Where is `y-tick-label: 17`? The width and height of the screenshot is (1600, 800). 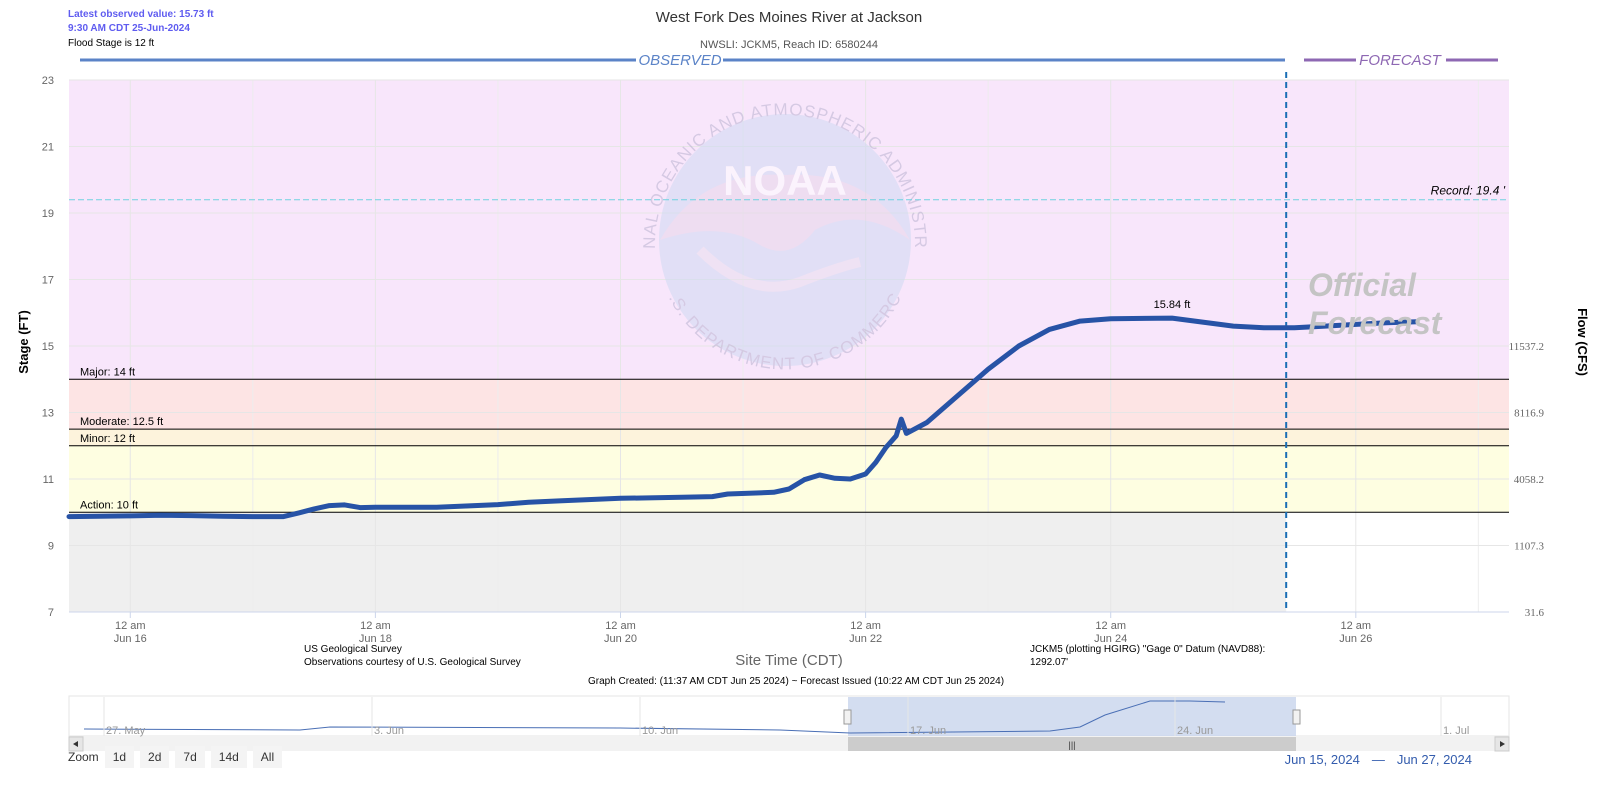 y-tick-label: 17 is located at coordinates (48, 281).